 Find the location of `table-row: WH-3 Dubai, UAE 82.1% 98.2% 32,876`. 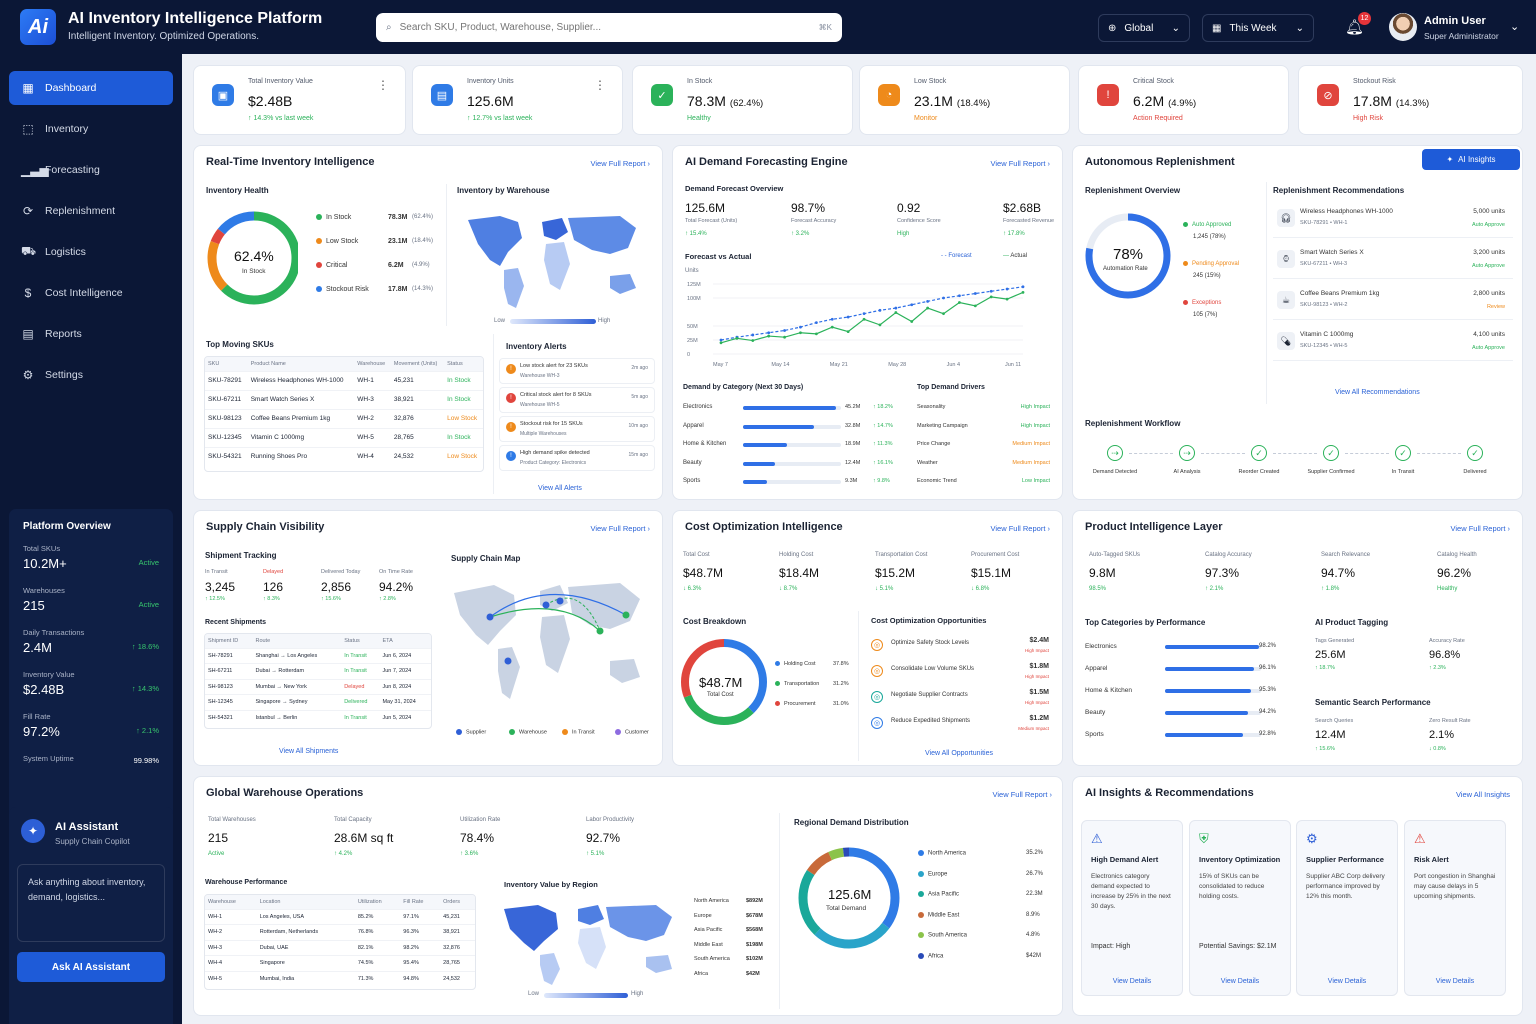

table-row: WH-3 Dubai, UAE 82.1% 98.2% 32,876 is located at coordinates (340, 947).